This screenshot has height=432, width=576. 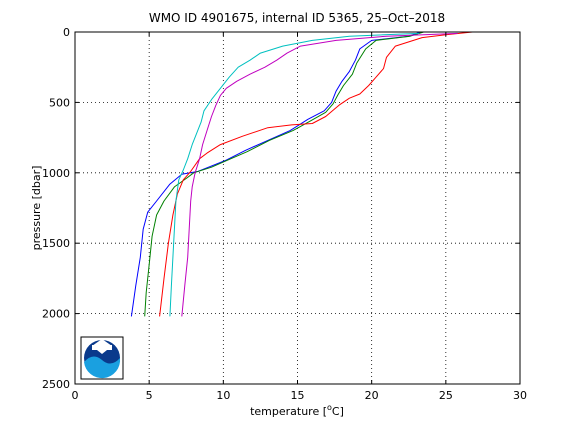 I want to click on x-tick-label: 25, so click(x=446, y=395).